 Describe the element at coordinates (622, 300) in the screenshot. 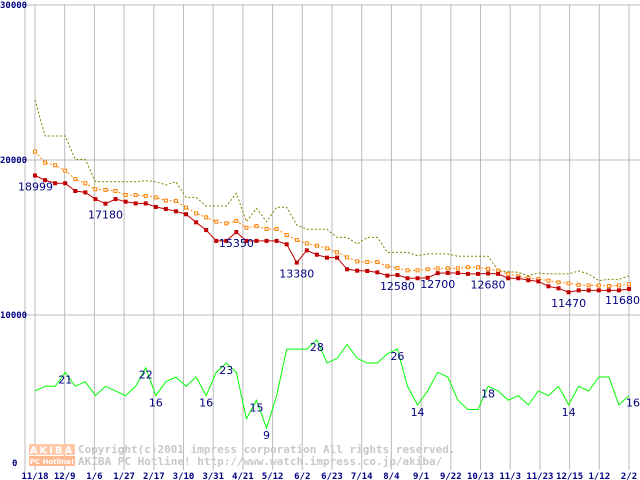

I see `data-label-min: 11680` at that location.